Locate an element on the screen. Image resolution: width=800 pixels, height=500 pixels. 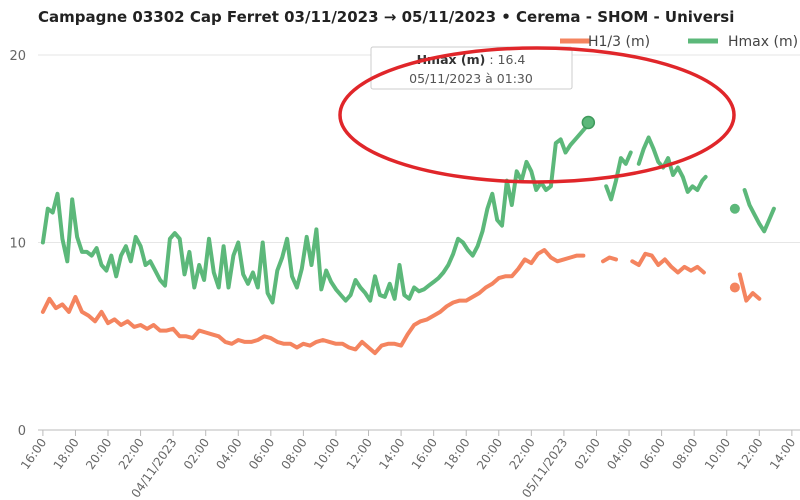
y-tick-label: 20 is located at coordinates (17, 56).